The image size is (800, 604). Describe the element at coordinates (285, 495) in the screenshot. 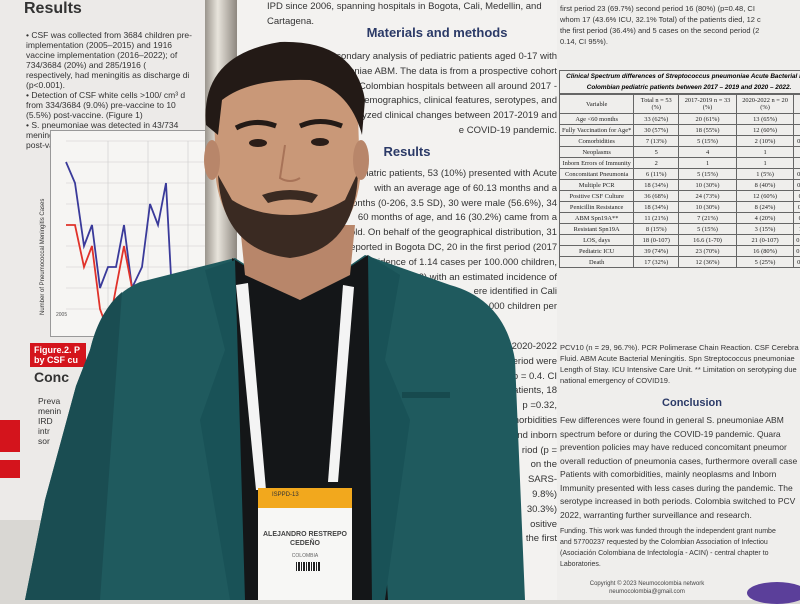

I see `badge-event: ISPPD-13` at that location.